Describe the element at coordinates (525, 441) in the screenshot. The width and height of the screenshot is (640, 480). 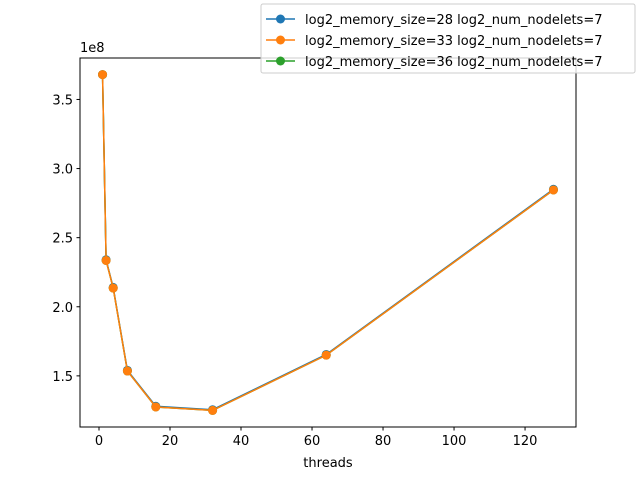
I see `x-tick-label: 120` at that location.